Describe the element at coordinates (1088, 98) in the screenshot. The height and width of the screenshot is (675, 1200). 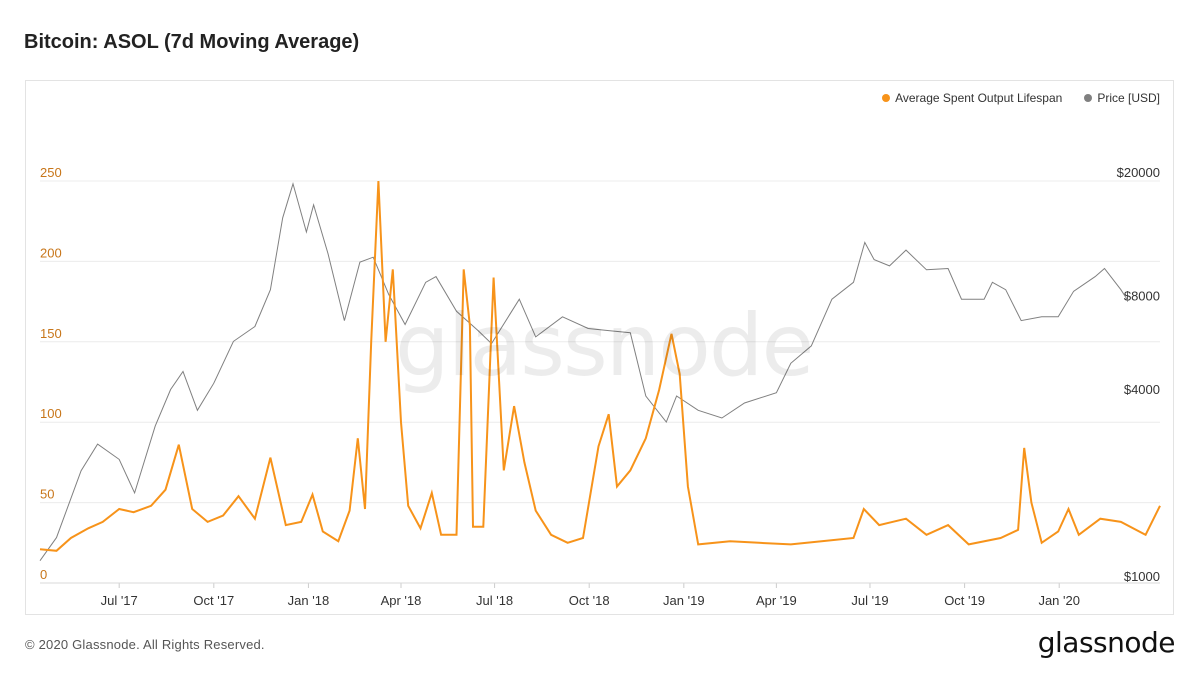
I see `legend-dot-price` at that location.